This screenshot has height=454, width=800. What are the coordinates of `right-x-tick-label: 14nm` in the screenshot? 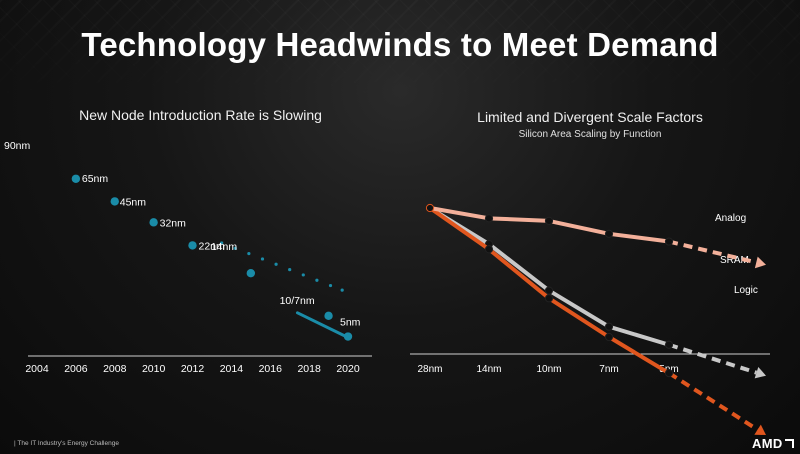 It's located at (488, 369).